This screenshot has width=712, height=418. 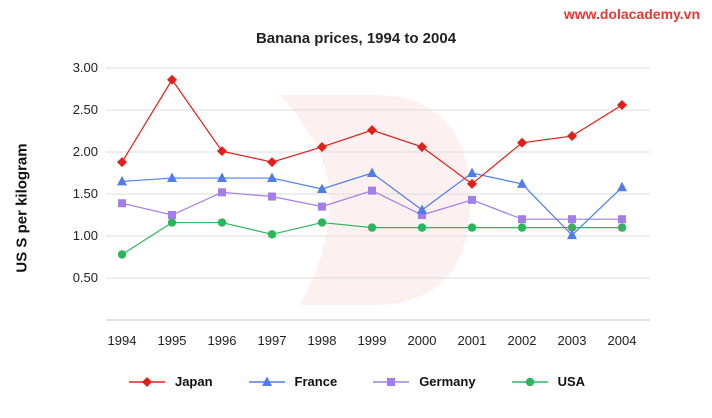 I want to click on legend-marker-diamond, so click(x=146, y=381).